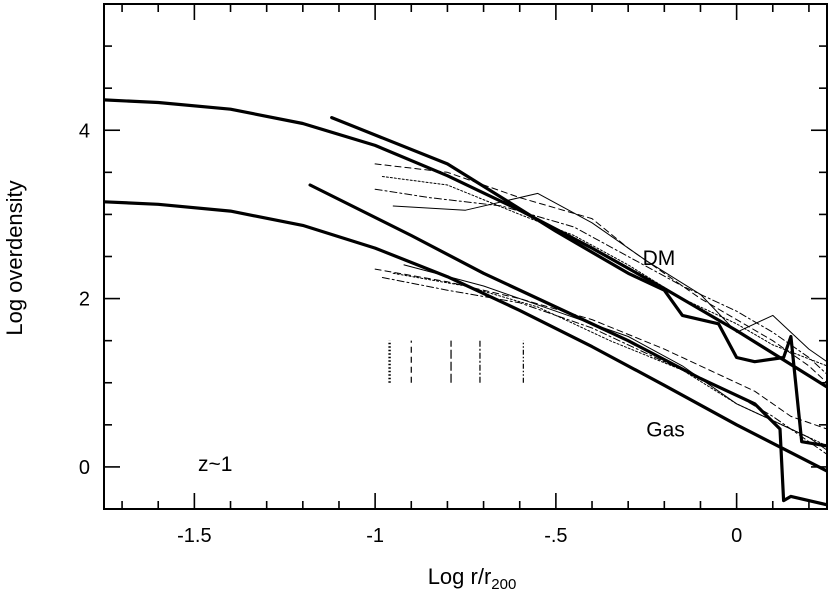  What do you see at coordinates (194, 536) in the screenshot?
I see `x-tick-label: -1.5` at bounding box center [194, 536].